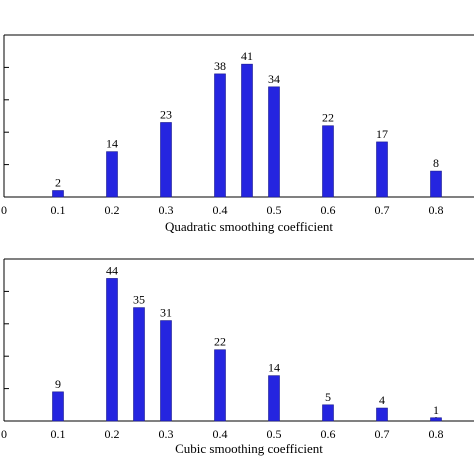  I want to click on cubic-xlabel: Cubic smoothing coefficient, so click(249, 448).